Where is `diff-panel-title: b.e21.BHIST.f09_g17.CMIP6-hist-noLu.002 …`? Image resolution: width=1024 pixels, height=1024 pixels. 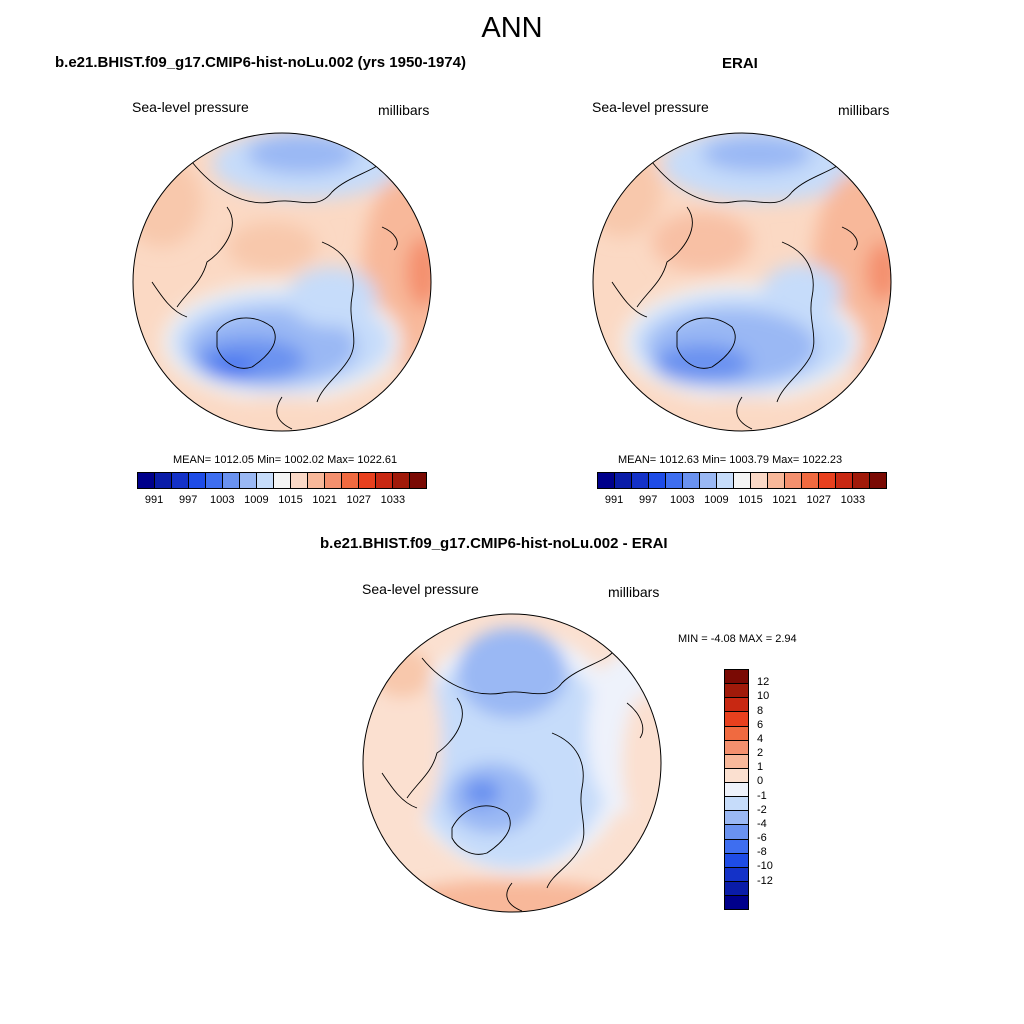
diff-panel-title: b.e21.BHIST.f09_g17.CMIP6-hist-noLu.002 … is located at coordinates (494, 543).